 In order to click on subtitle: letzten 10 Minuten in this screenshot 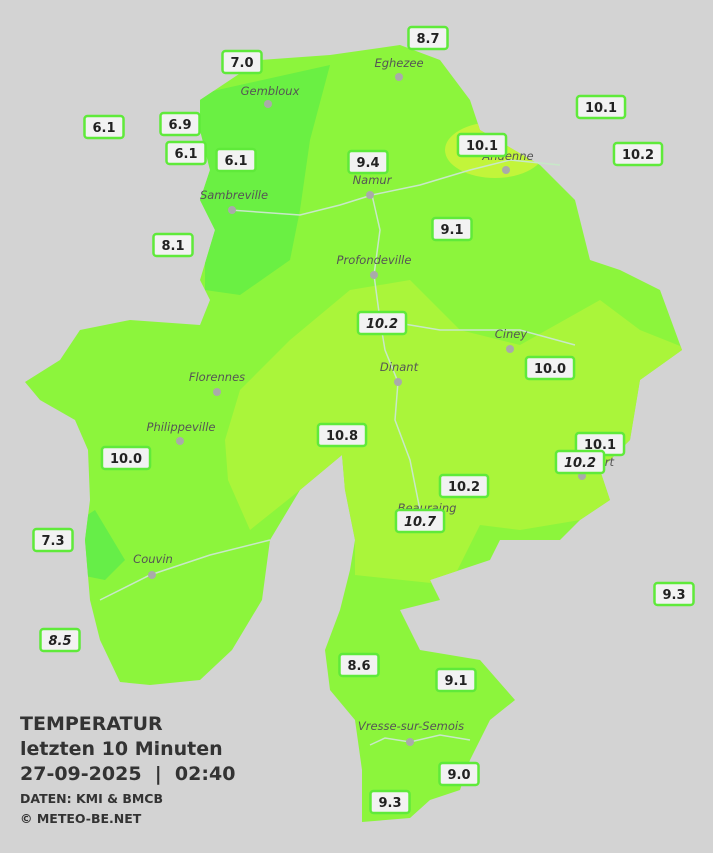, I will do `click(121, 749)`.